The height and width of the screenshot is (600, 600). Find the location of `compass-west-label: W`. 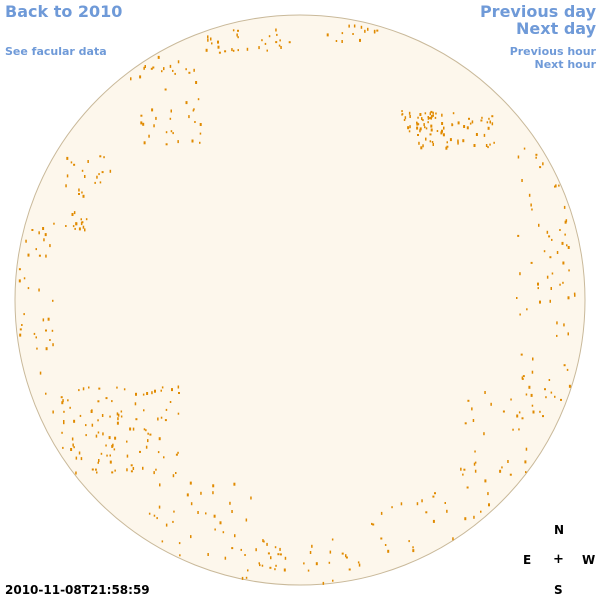

compass-west-label: W is located at coordinates (589, 560).